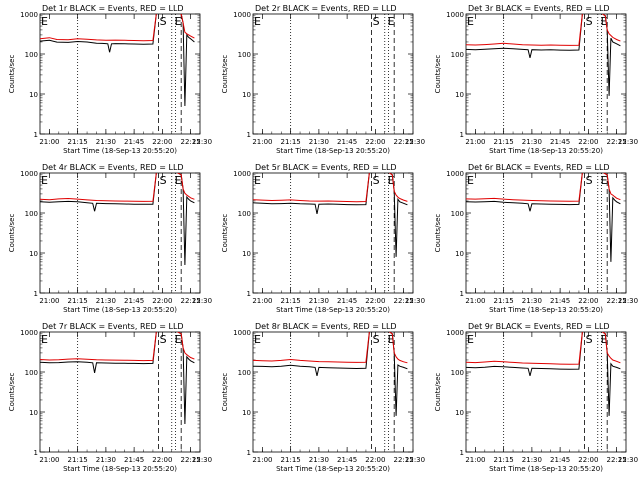  I want to click on panel-title: Det 6r BLACK = Events, RED = LLD, so click(539, 167).